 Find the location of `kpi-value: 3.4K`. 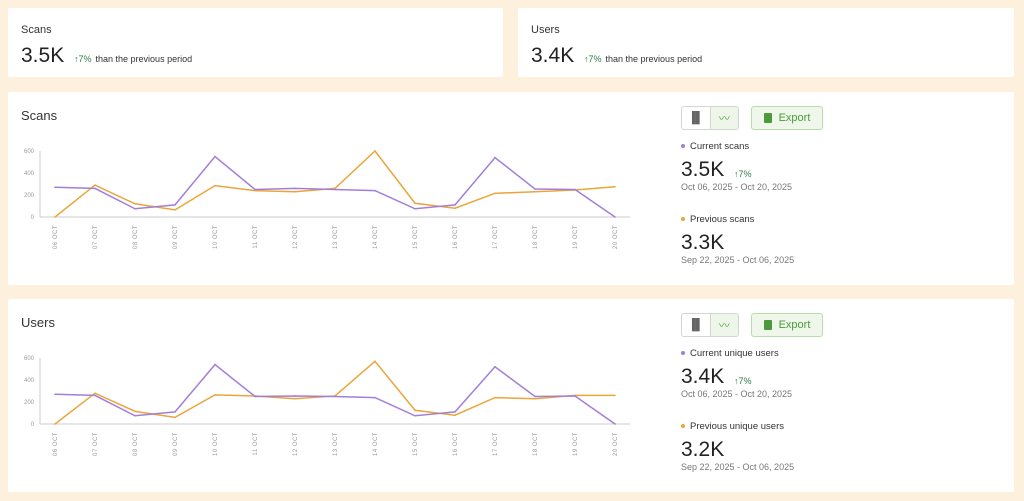

kpi-value: 3.4K is located at coordinates (553, 55).